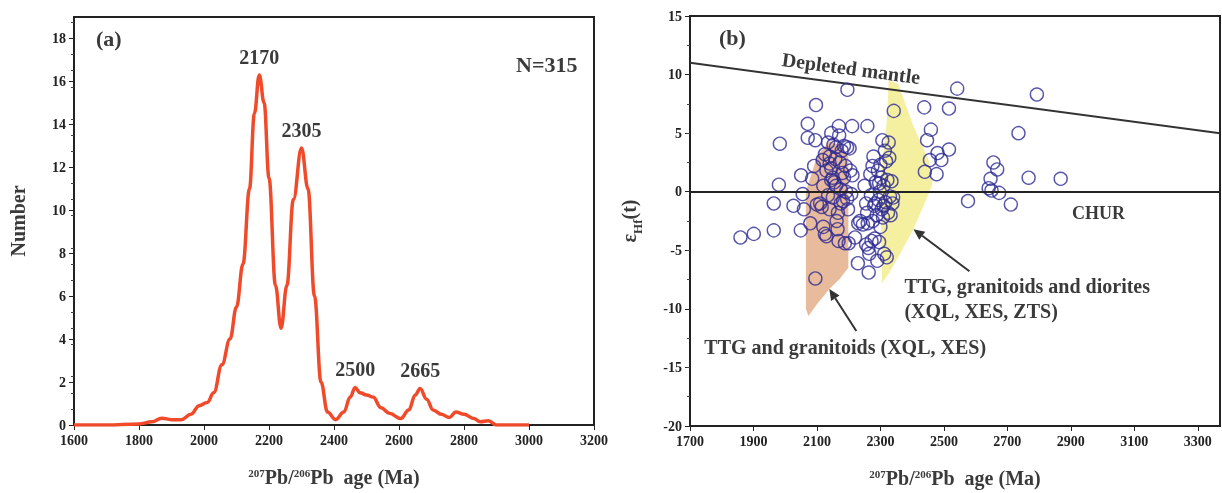  Describe the element at coordinates (675, 16) in the screenshot. I see `y-tick-label: 15` at that location.